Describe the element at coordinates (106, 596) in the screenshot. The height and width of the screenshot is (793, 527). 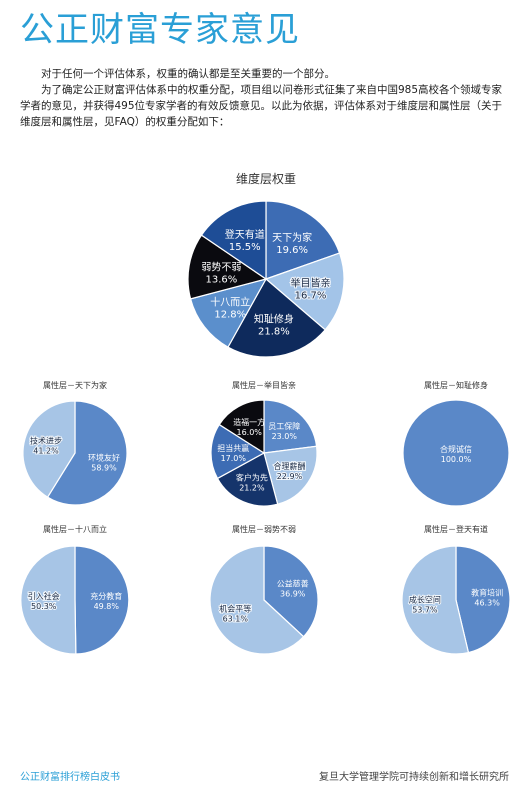
I see `slice-label-0: 充分教育` at that location.